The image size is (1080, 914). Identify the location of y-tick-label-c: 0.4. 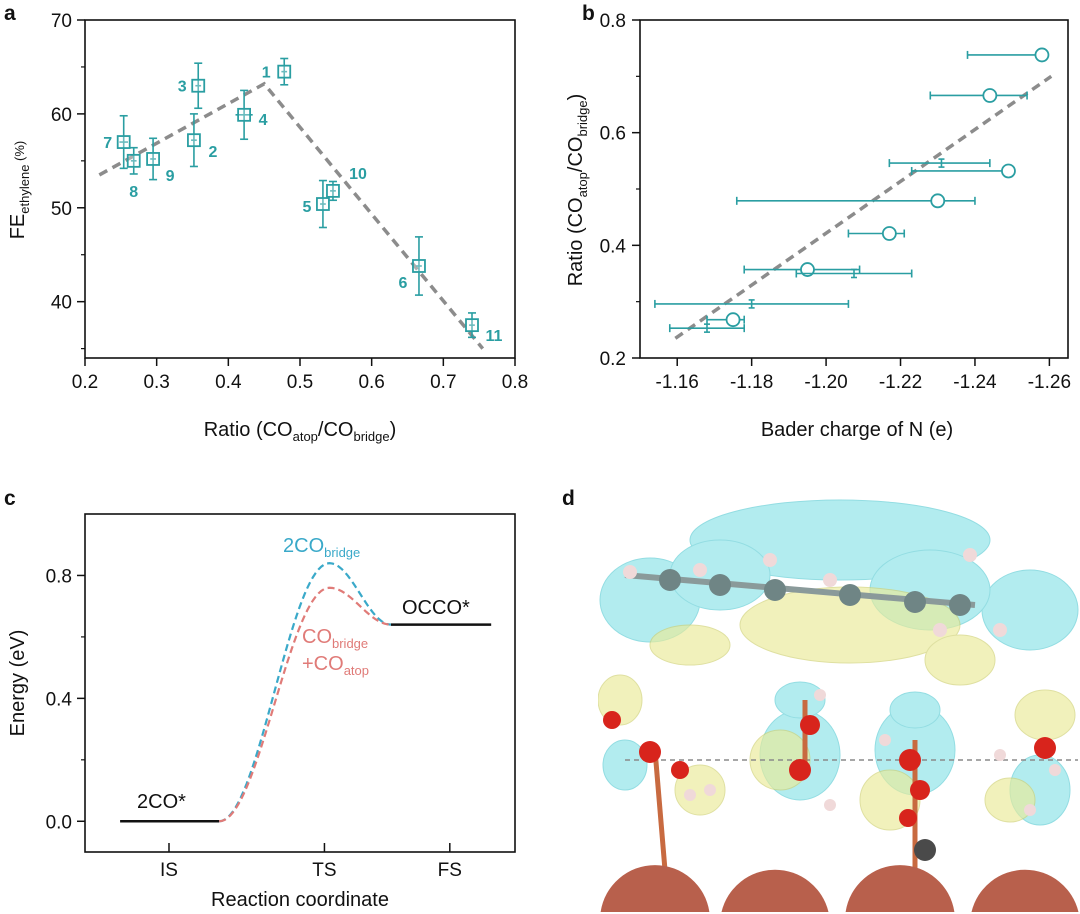
(59, 699).